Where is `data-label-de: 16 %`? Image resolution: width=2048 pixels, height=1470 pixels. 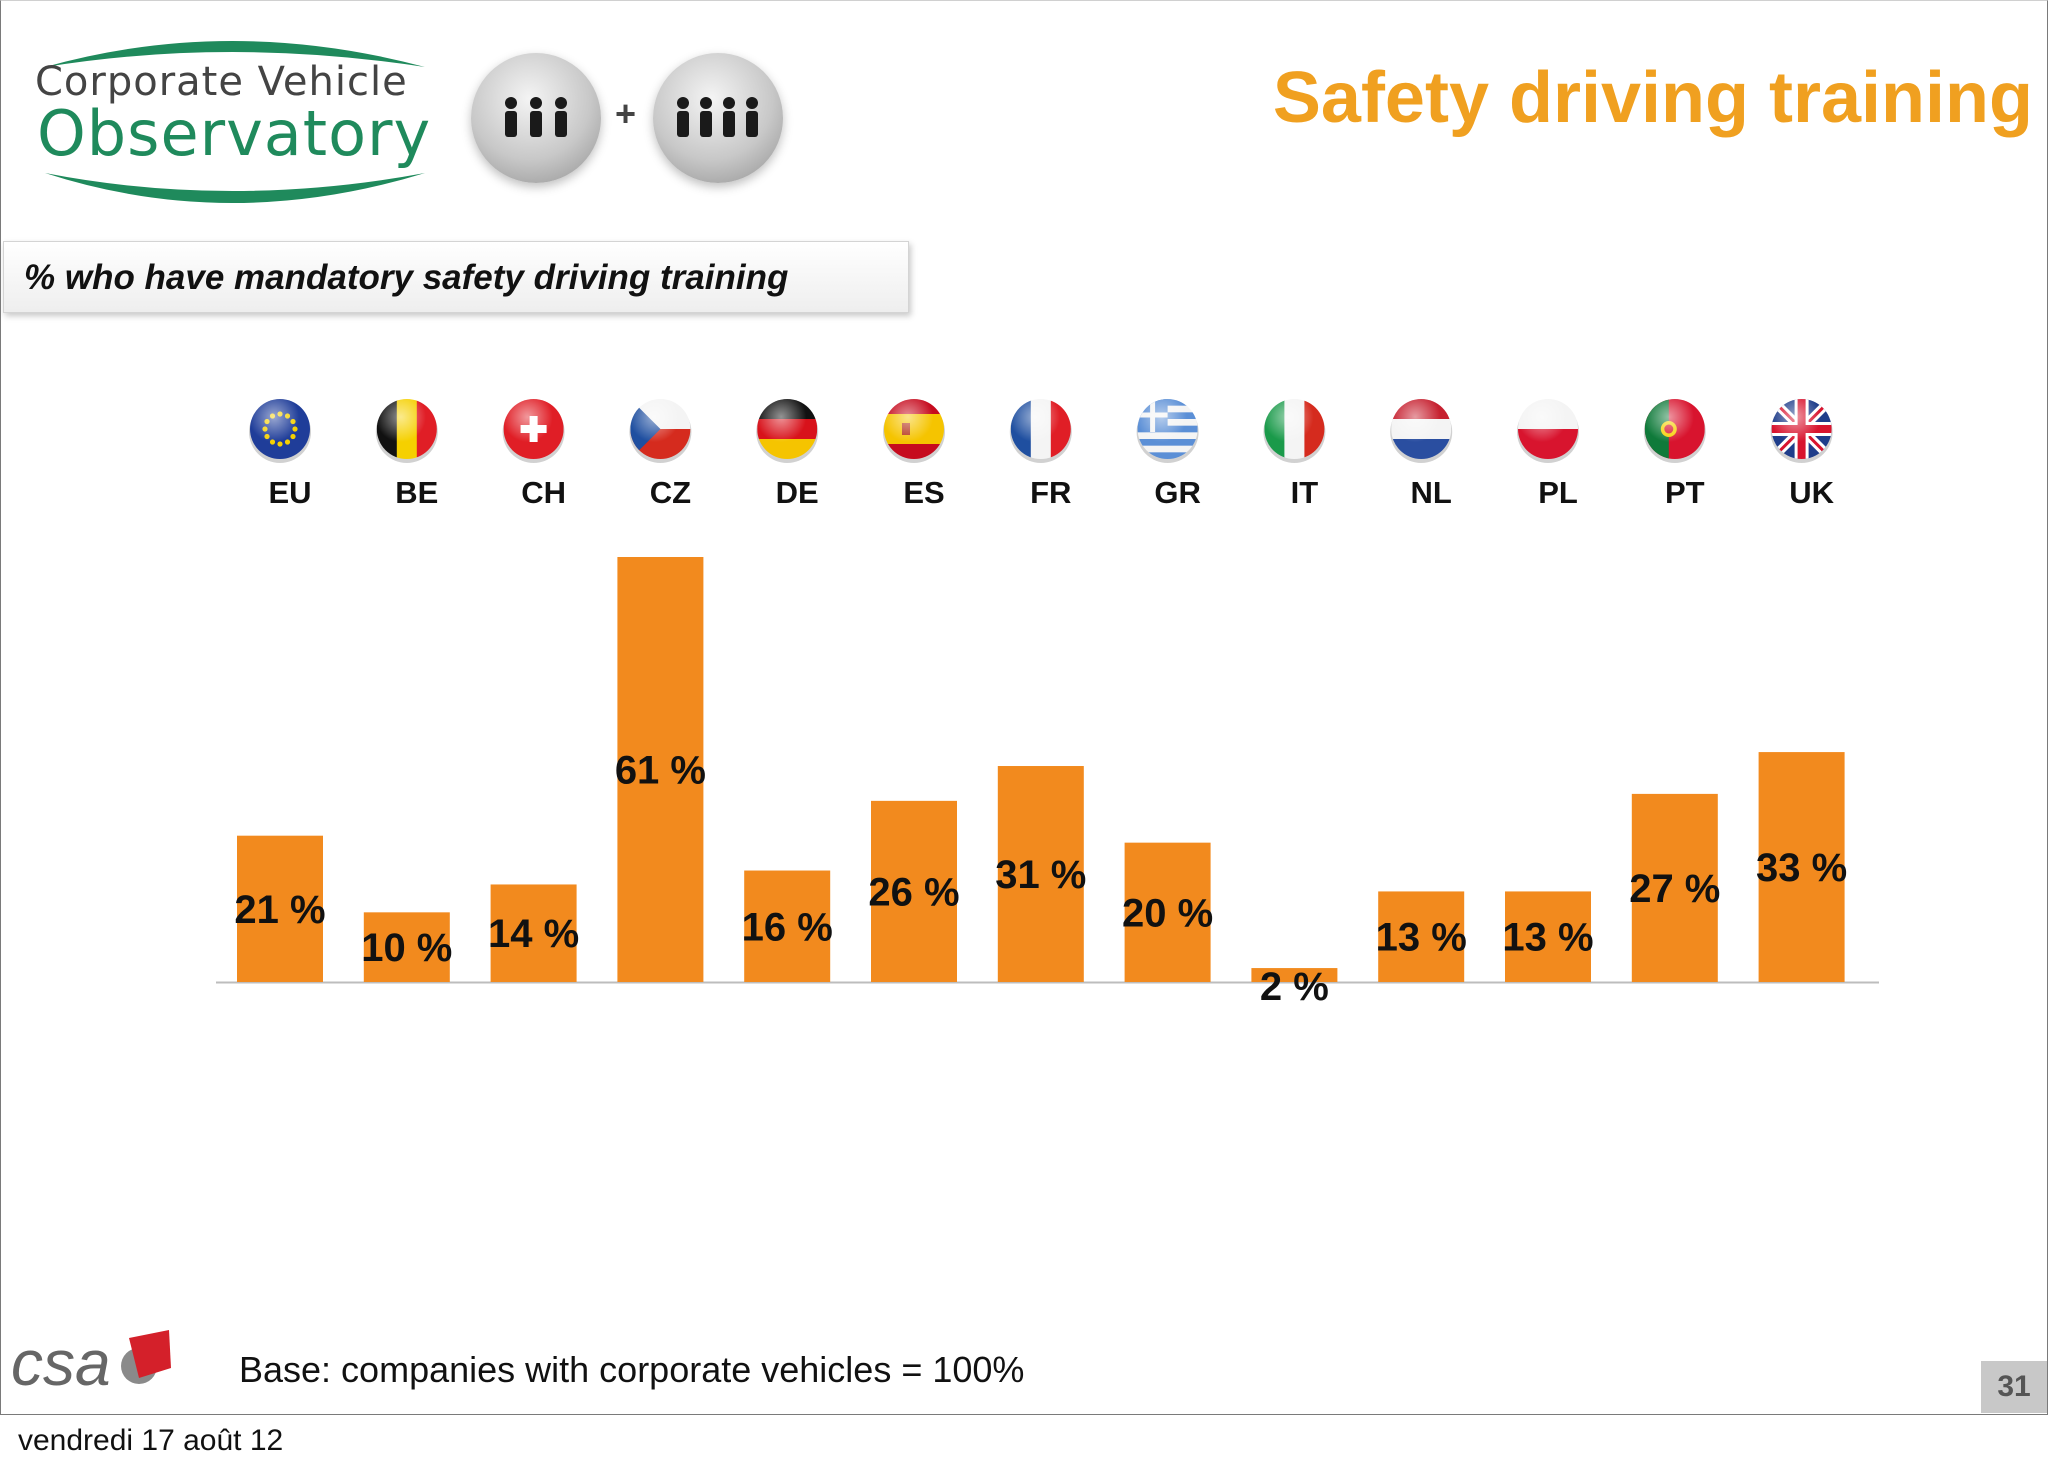
data-label-de: 16 % is located at coordinates (787, 927).